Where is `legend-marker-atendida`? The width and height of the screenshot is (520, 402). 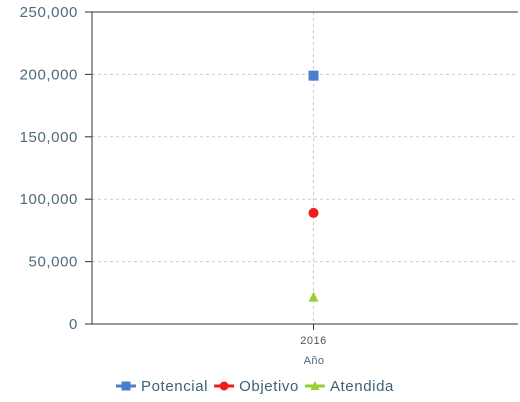
legend-marker-atendida is located at coordinates (315, 385).